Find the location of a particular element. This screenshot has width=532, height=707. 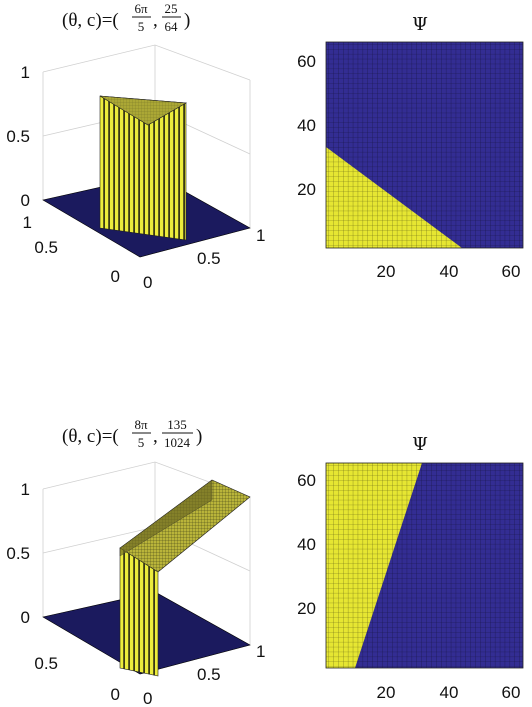

c-denominator-bottom: 1024 is located at coordinates (177, 442).